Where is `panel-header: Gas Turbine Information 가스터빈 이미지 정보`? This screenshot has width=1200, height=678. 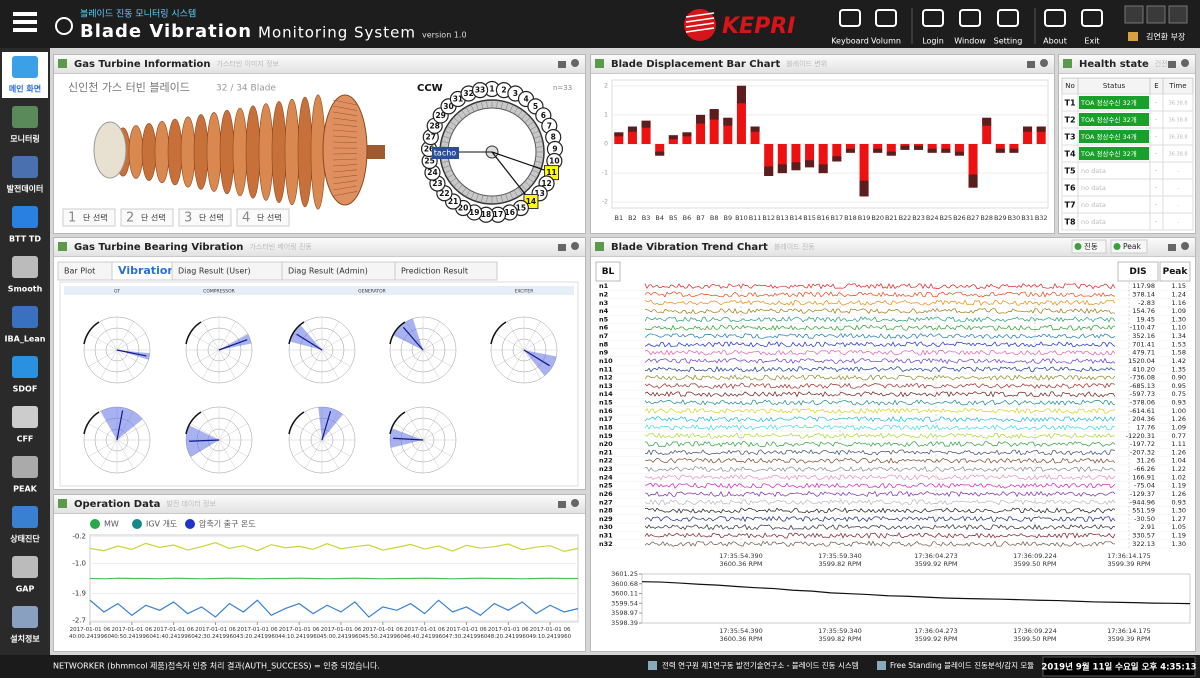 panel-header: Gas Turbine Information 가스터빈 이미지 정보 is located at coordinates (319, 64).